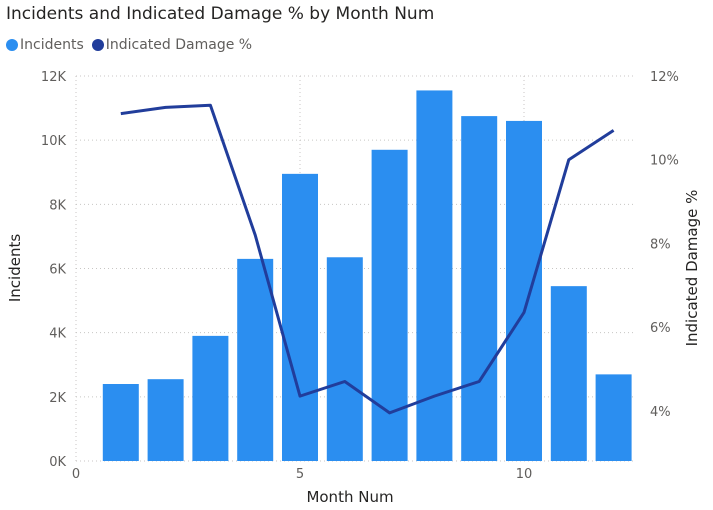 The width and height of the screenshot is (713, 510). I want to click on y-tick-label: 10K, so click(54, 141).